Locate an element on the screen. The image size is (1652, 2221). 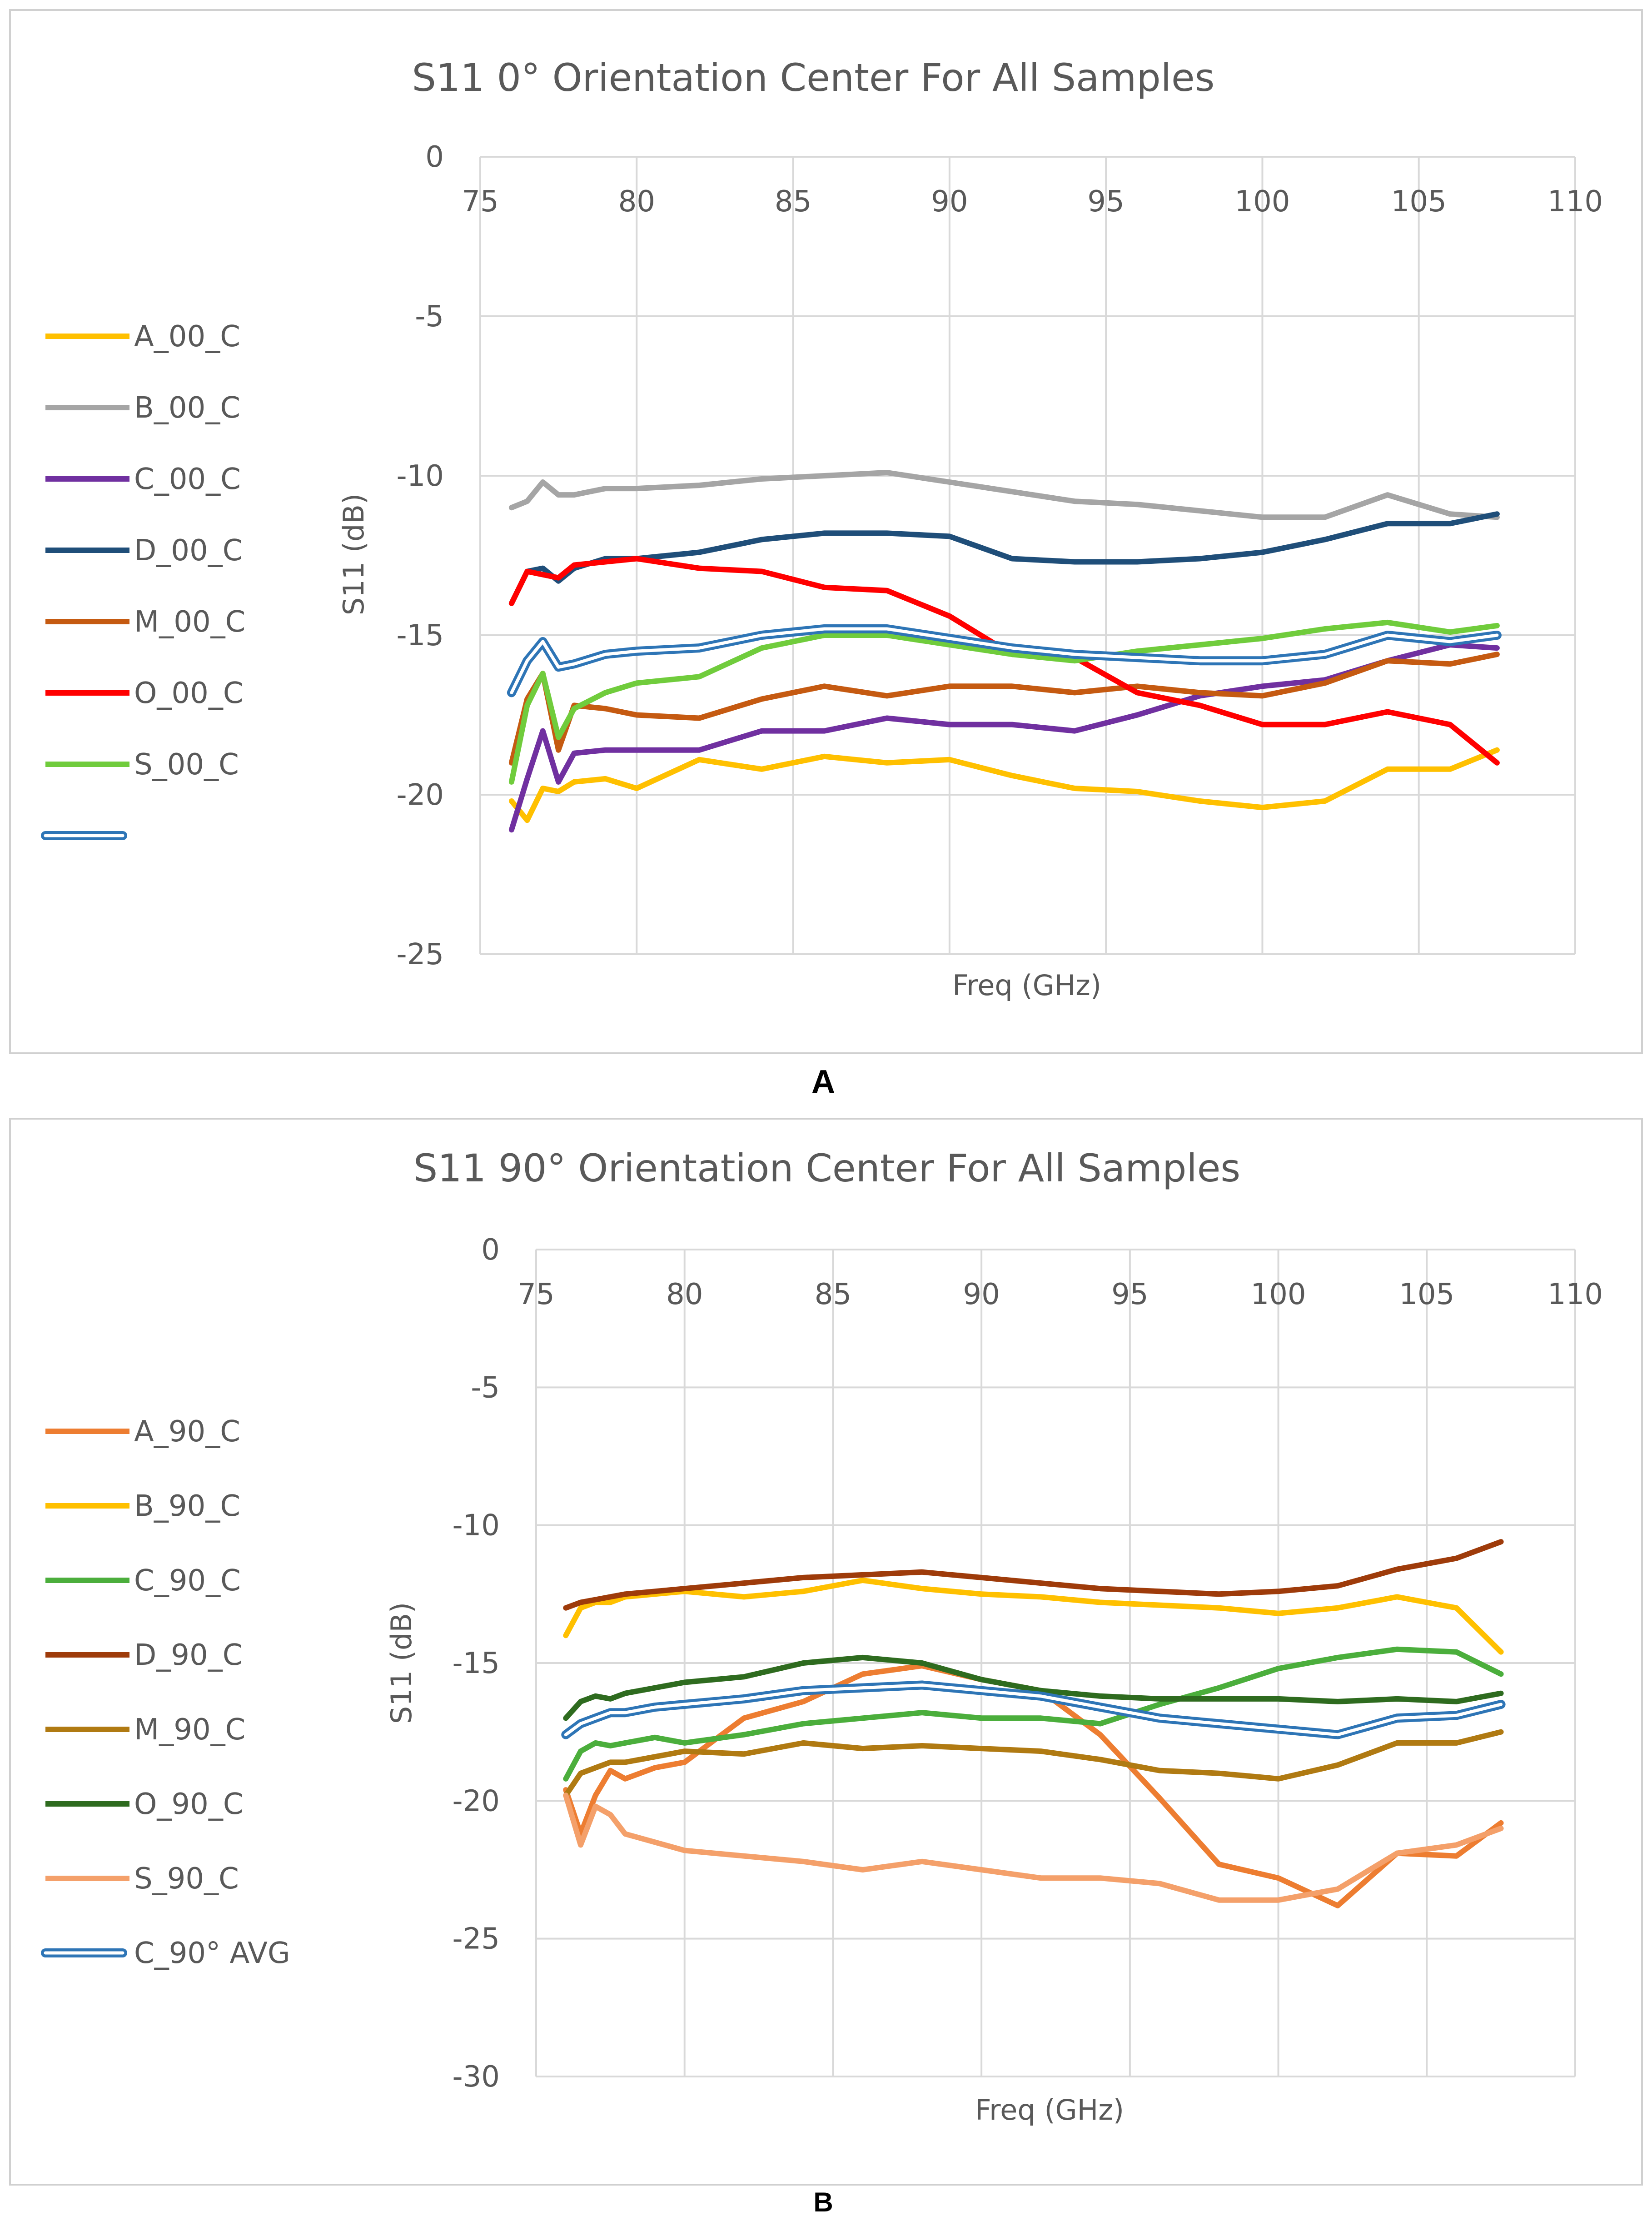
legend-entry: D_90_C is located at coordinates (144, 1655).